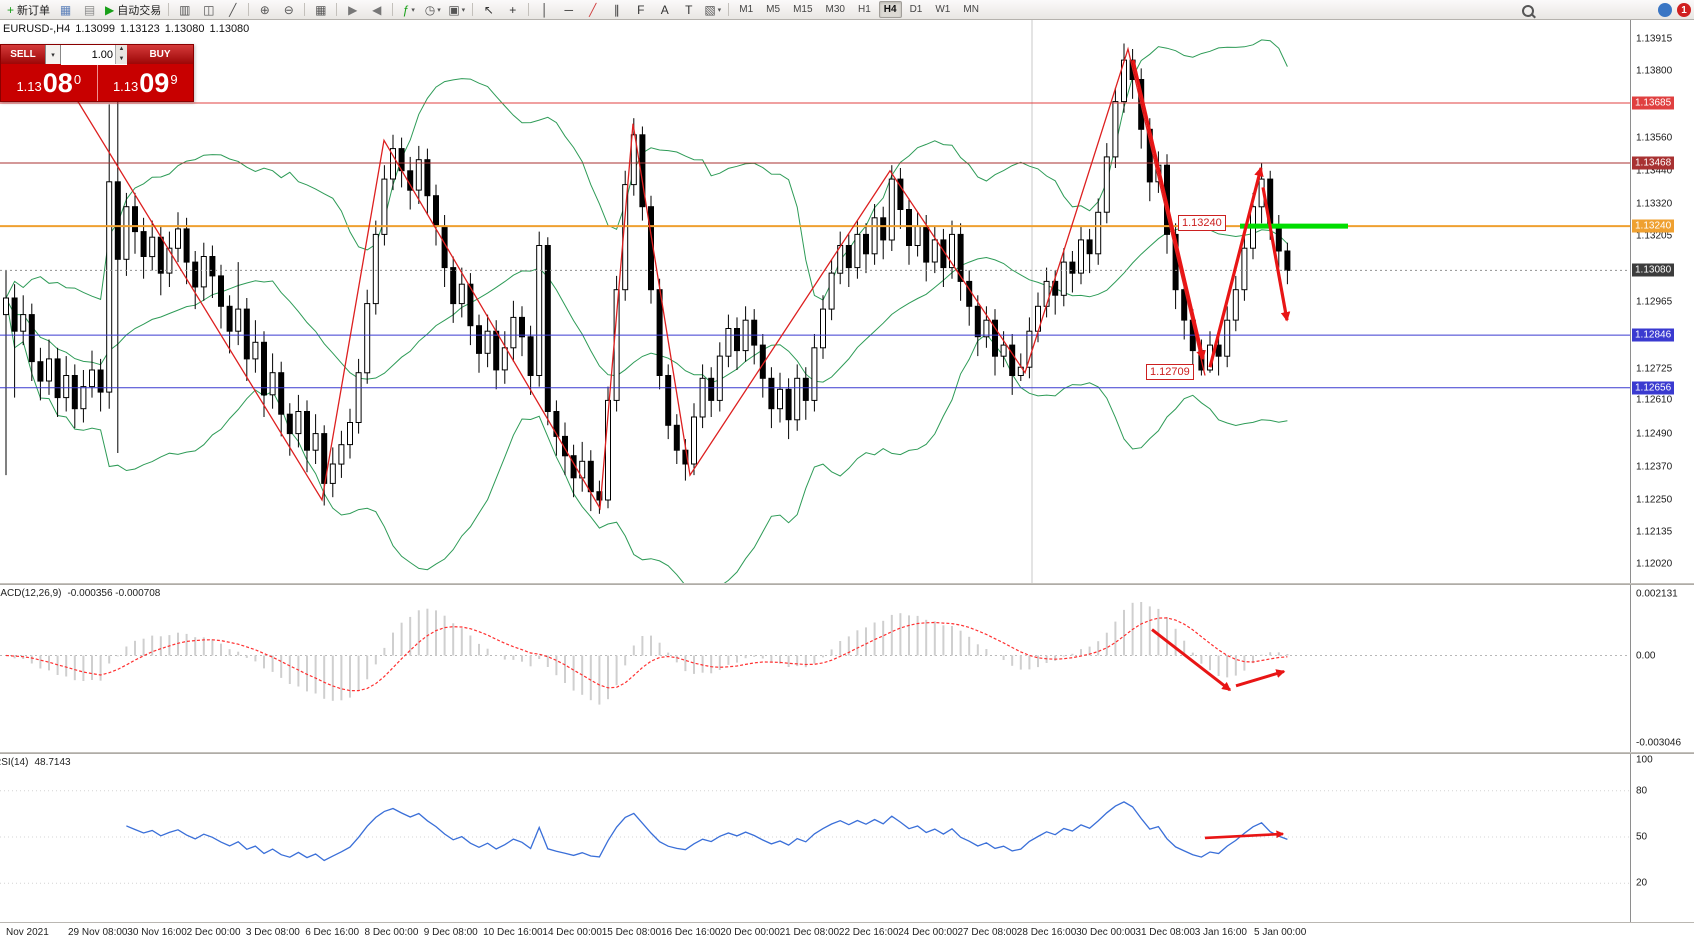 The width and height of the screenshot is (1694, 946). I want to click on price-tick: 1.12725, so click(1654, 369).